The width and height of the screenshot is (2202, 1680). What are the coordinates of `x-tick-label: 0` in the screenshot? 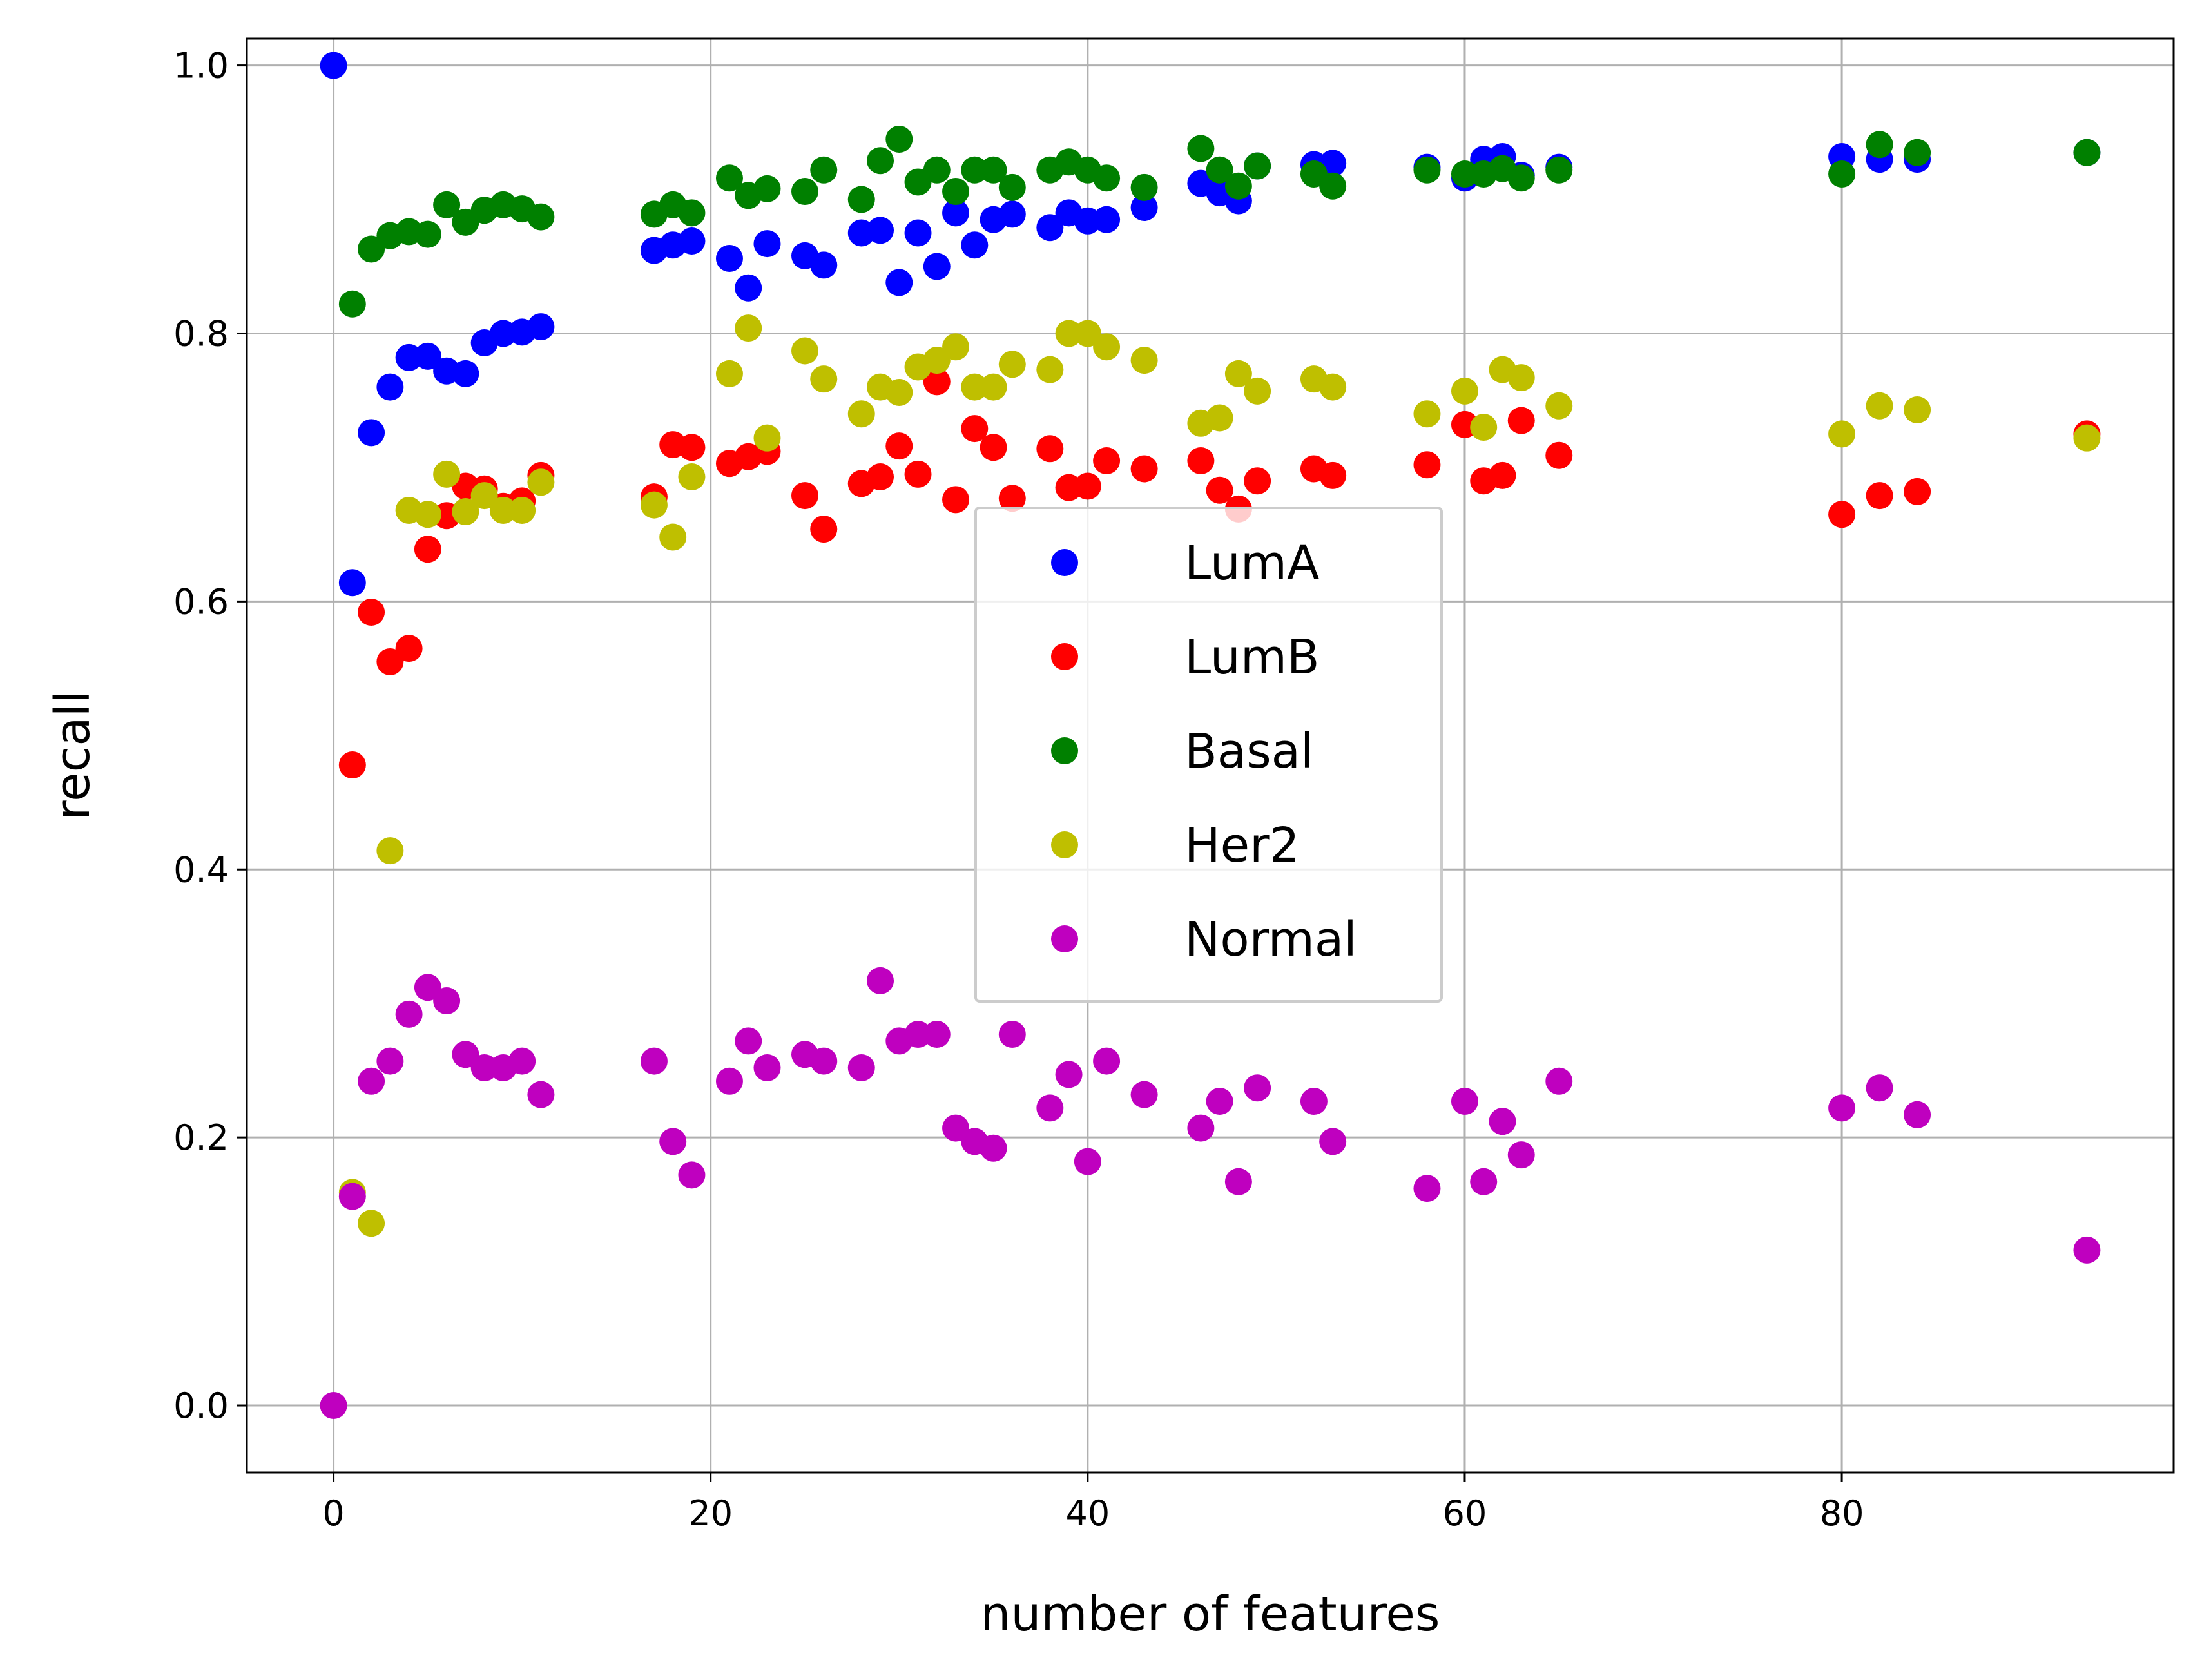 It's located at (333, 1513).